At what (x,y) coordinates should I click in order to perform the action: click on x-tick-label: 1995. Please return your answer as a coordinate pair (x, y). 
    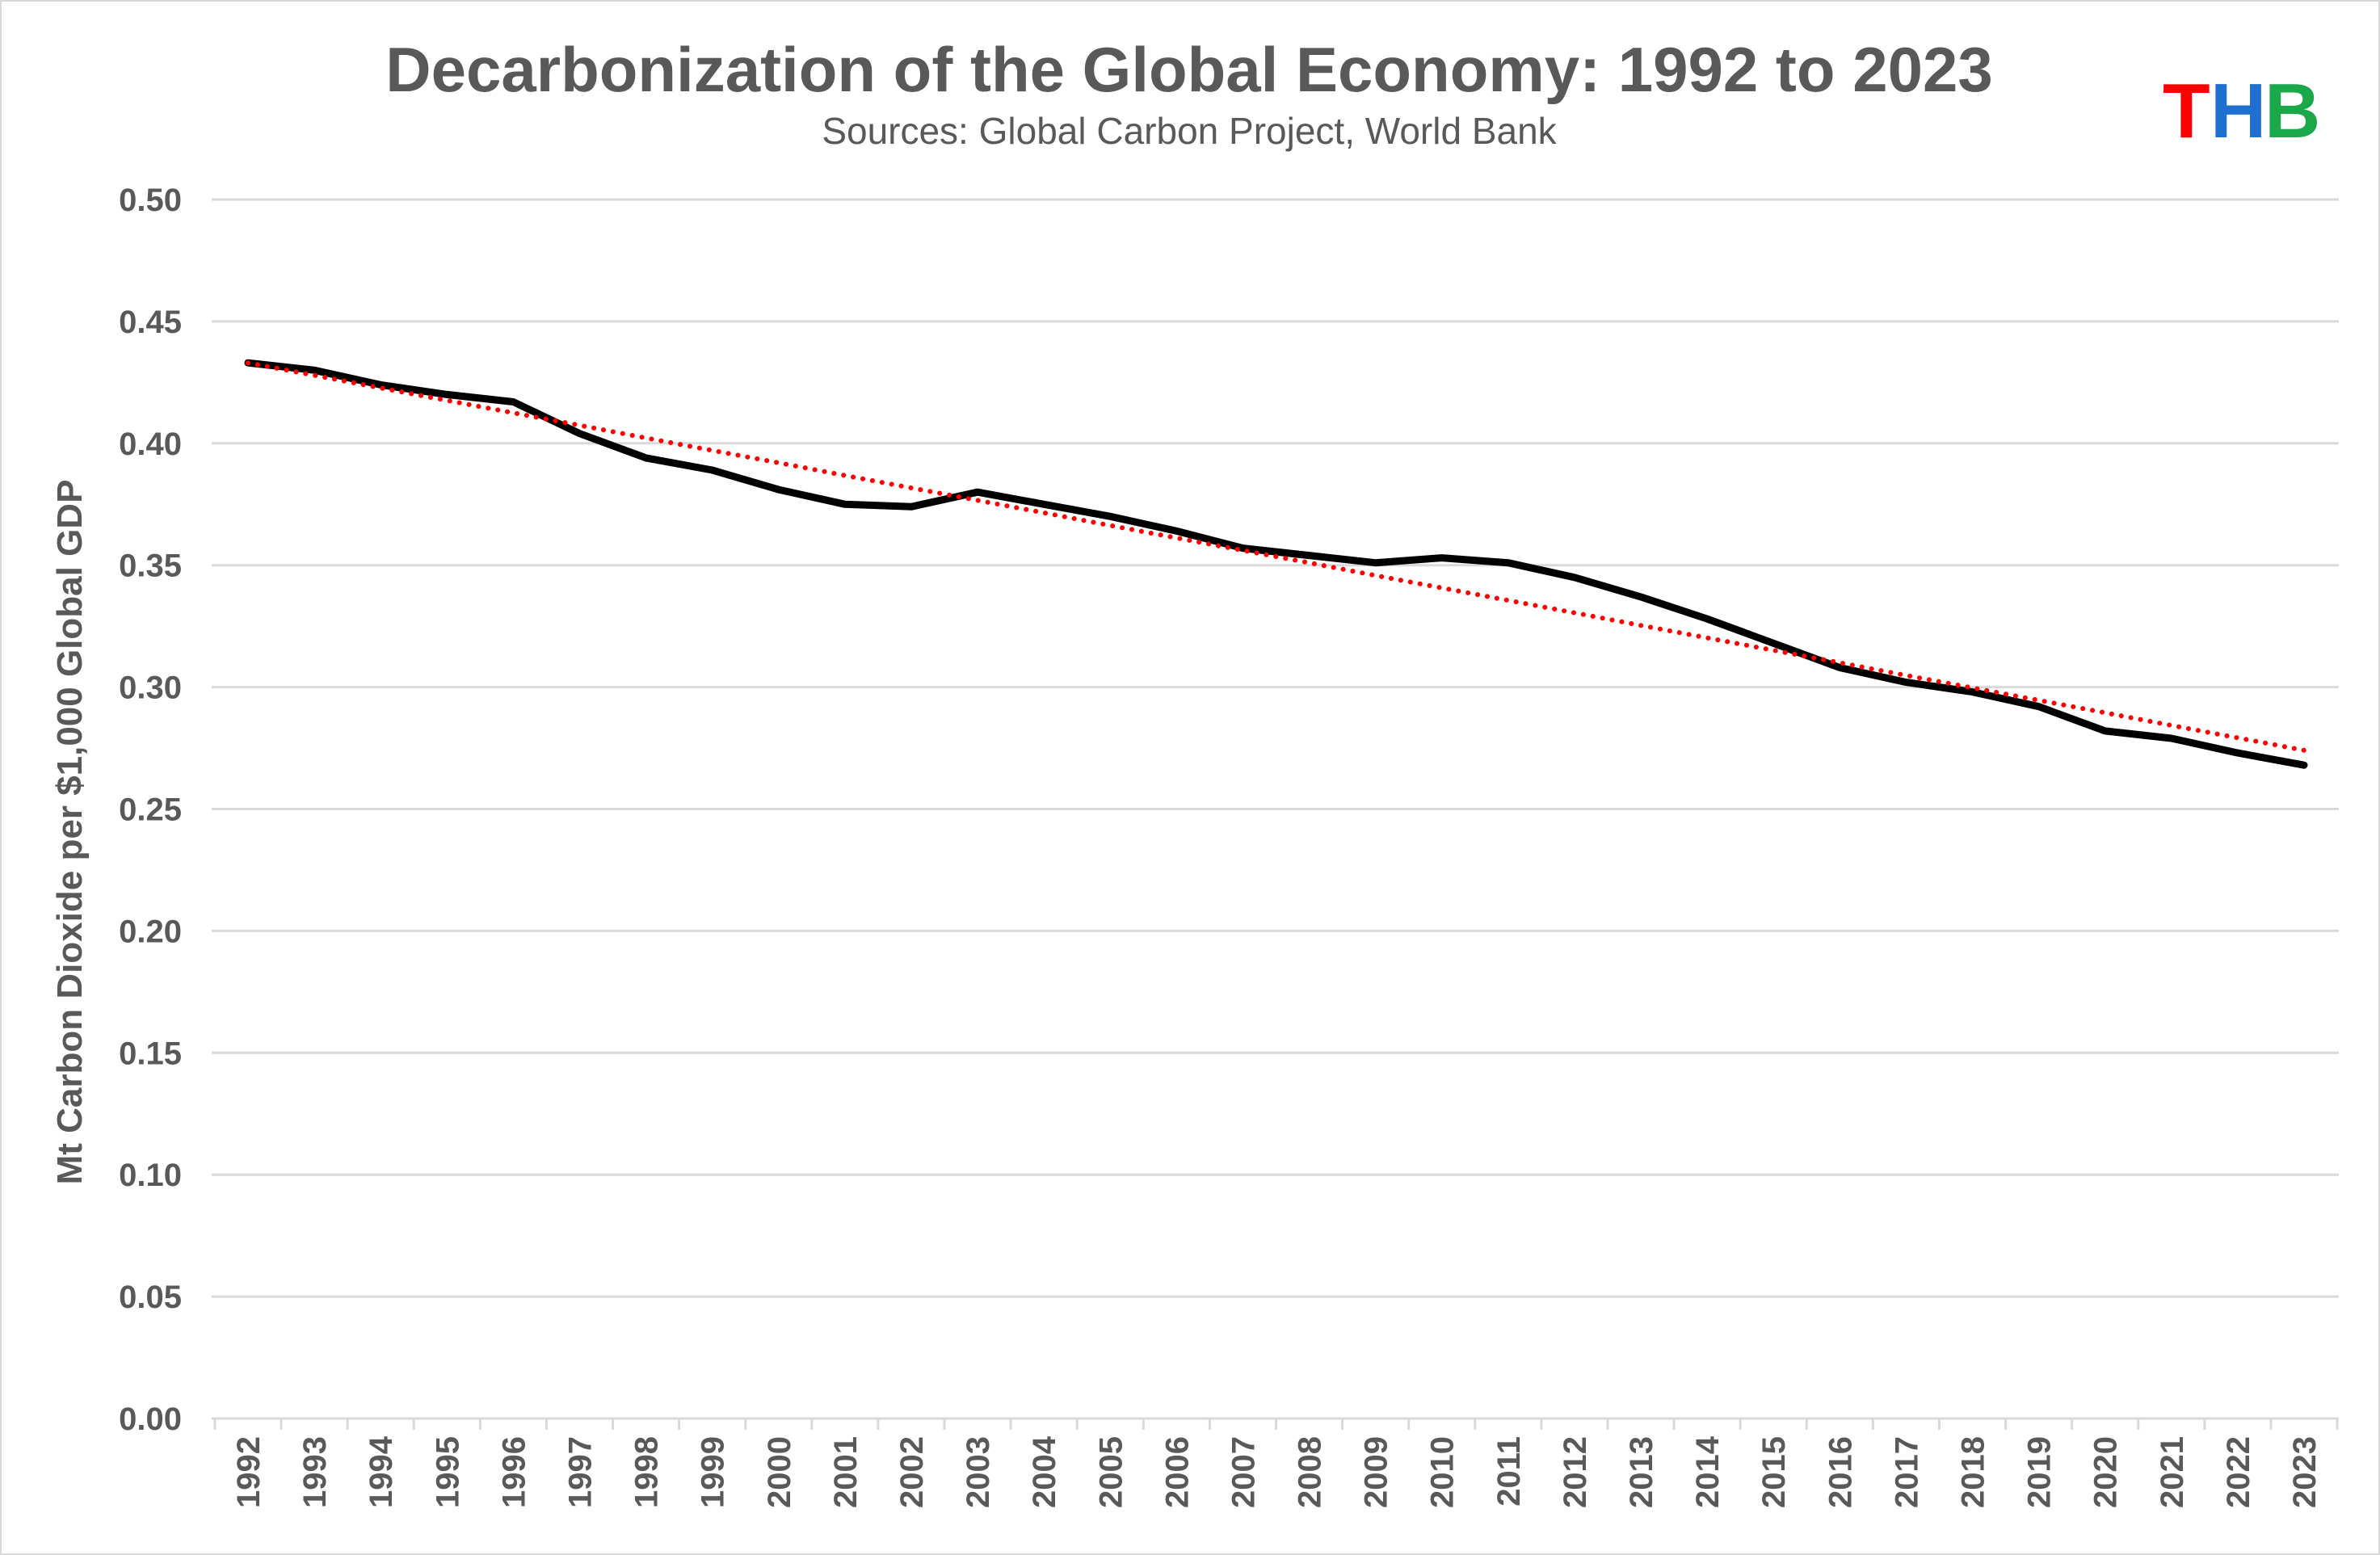
    Looking at the image, I should click on (448, 1472).